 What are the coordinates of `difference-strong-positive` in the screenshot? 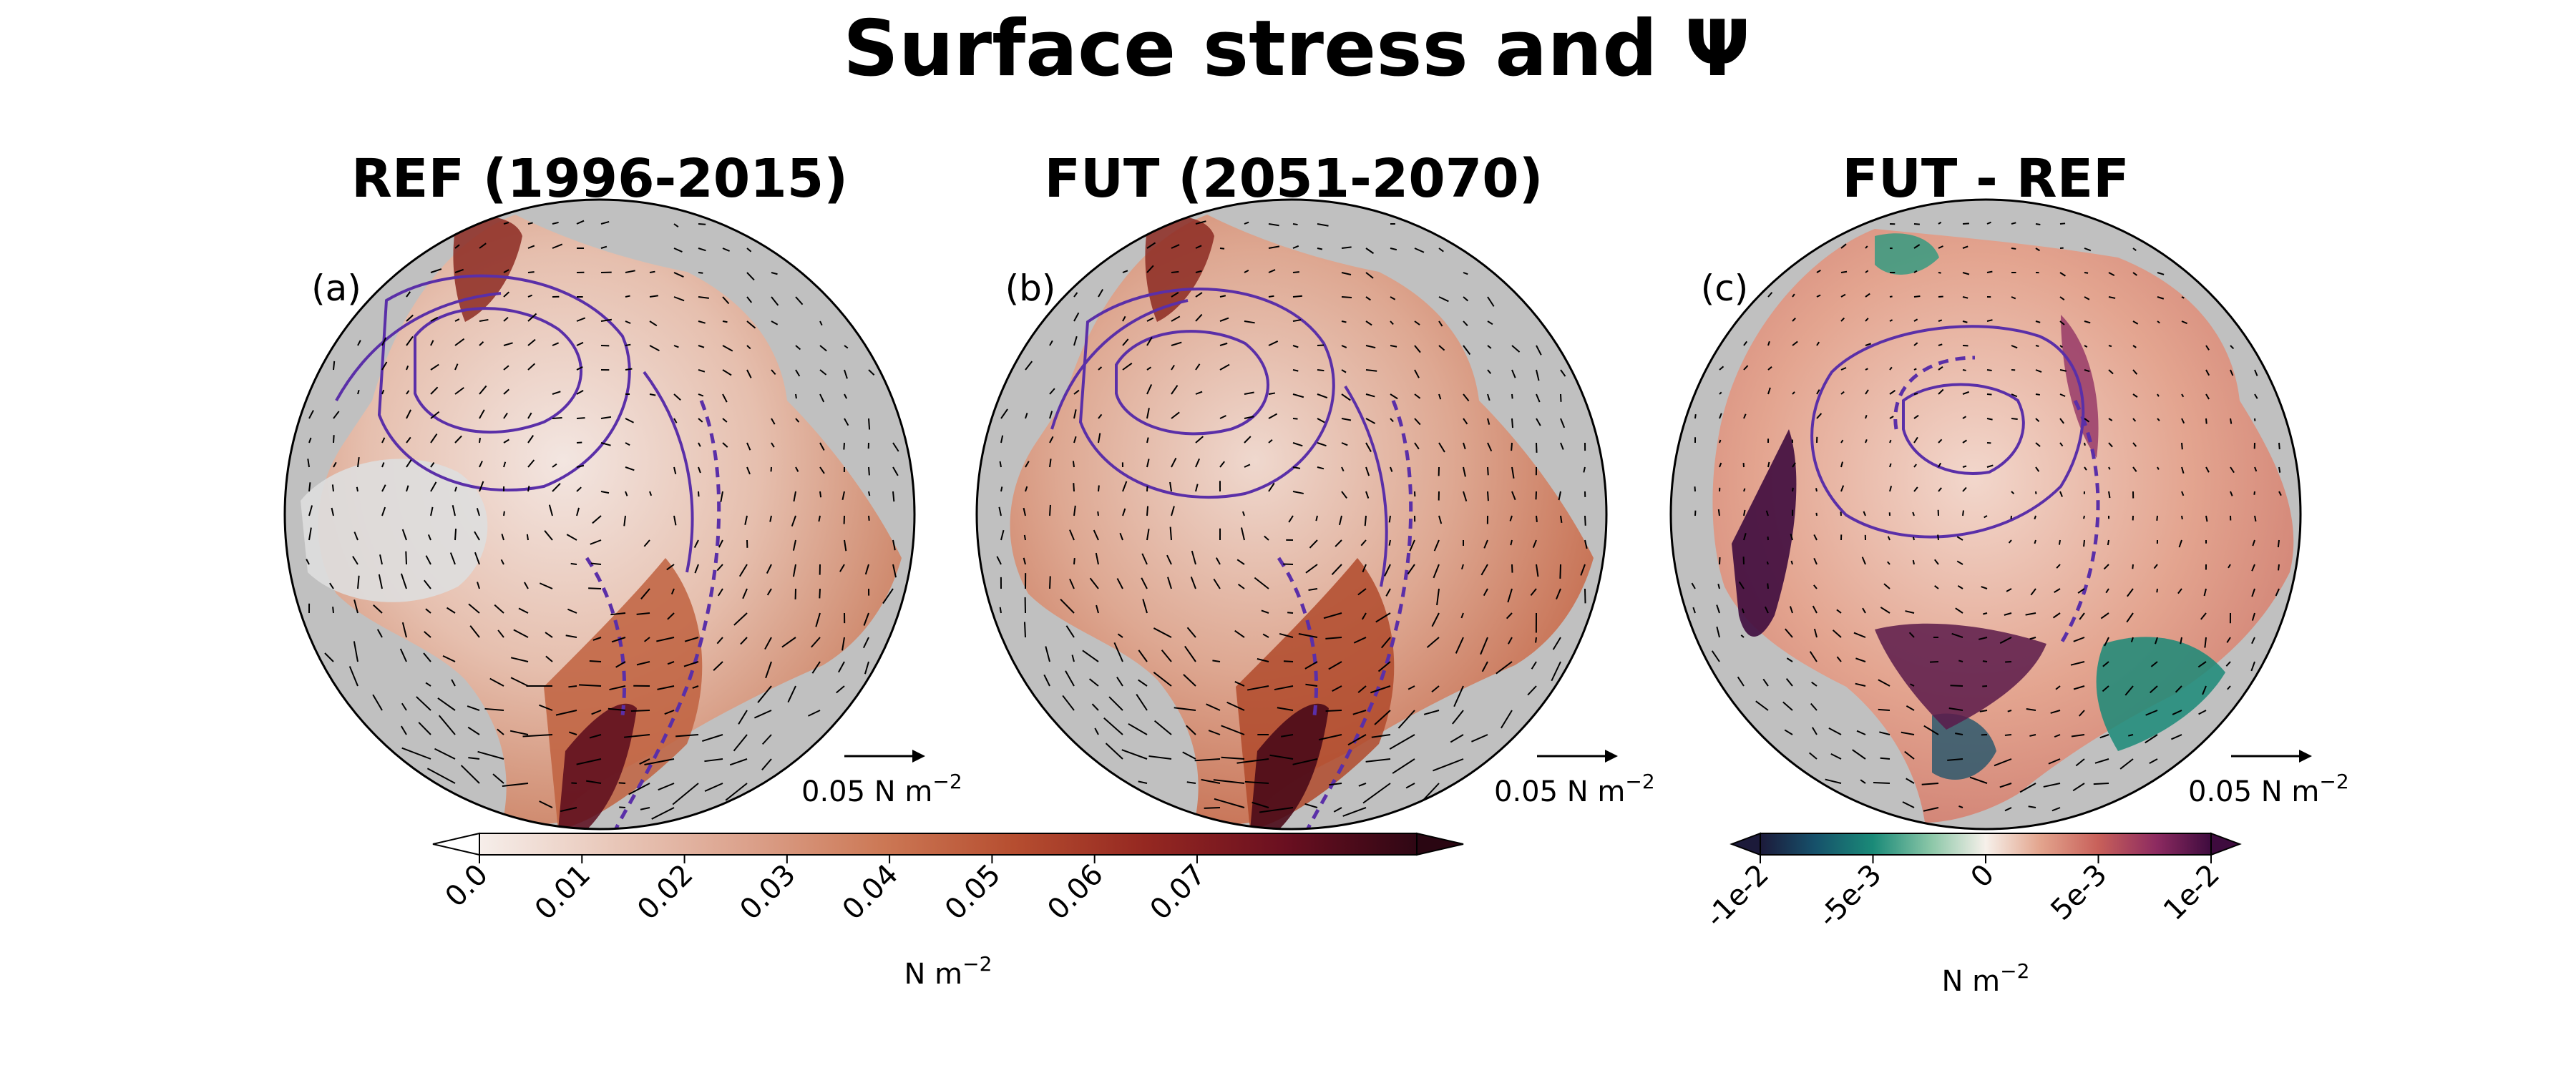 It's located at (1960, 676).